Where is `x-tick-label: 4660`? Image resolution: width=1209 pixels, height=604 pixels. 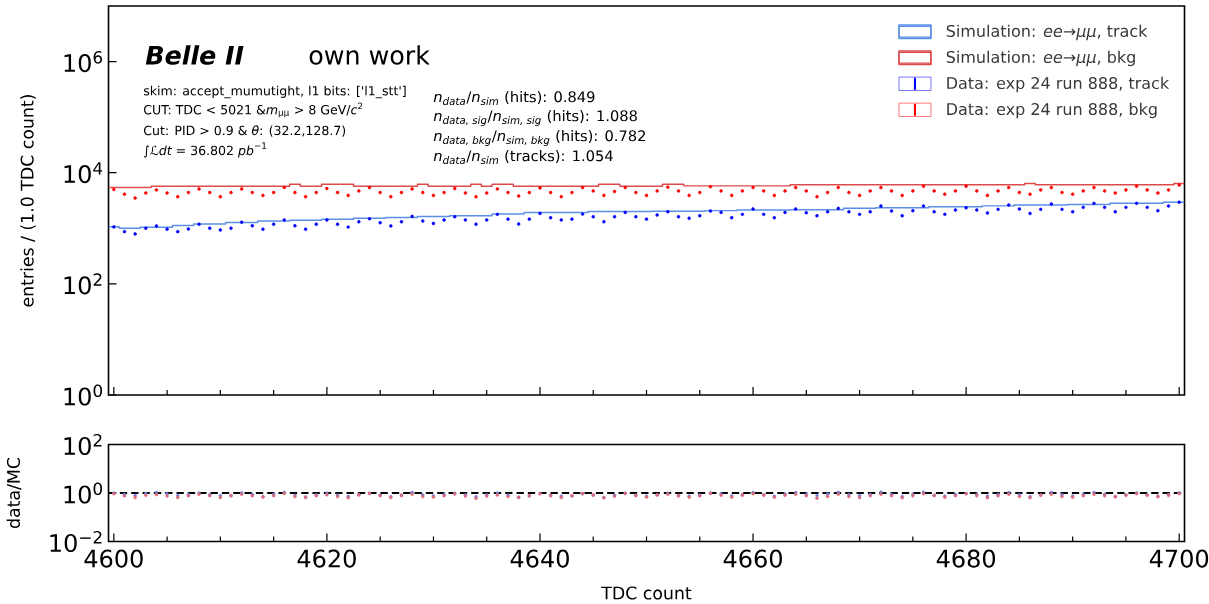
x-tick-label: 4660 is located at coordinates (752, 558).